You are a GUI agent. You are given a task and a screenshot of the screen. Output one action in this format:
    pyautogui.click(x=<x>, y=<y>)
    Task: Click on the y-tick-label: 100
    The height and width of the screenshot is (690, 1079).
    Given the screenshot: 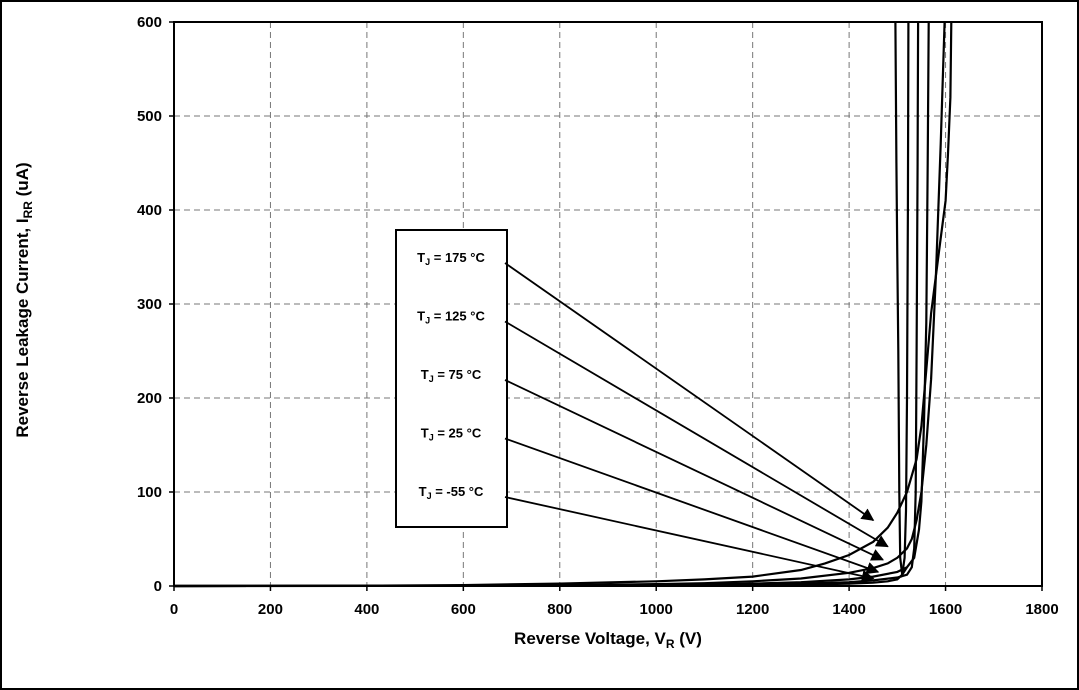 What is the action you would take?
    pyautogui.click(x=149, y=492)
    